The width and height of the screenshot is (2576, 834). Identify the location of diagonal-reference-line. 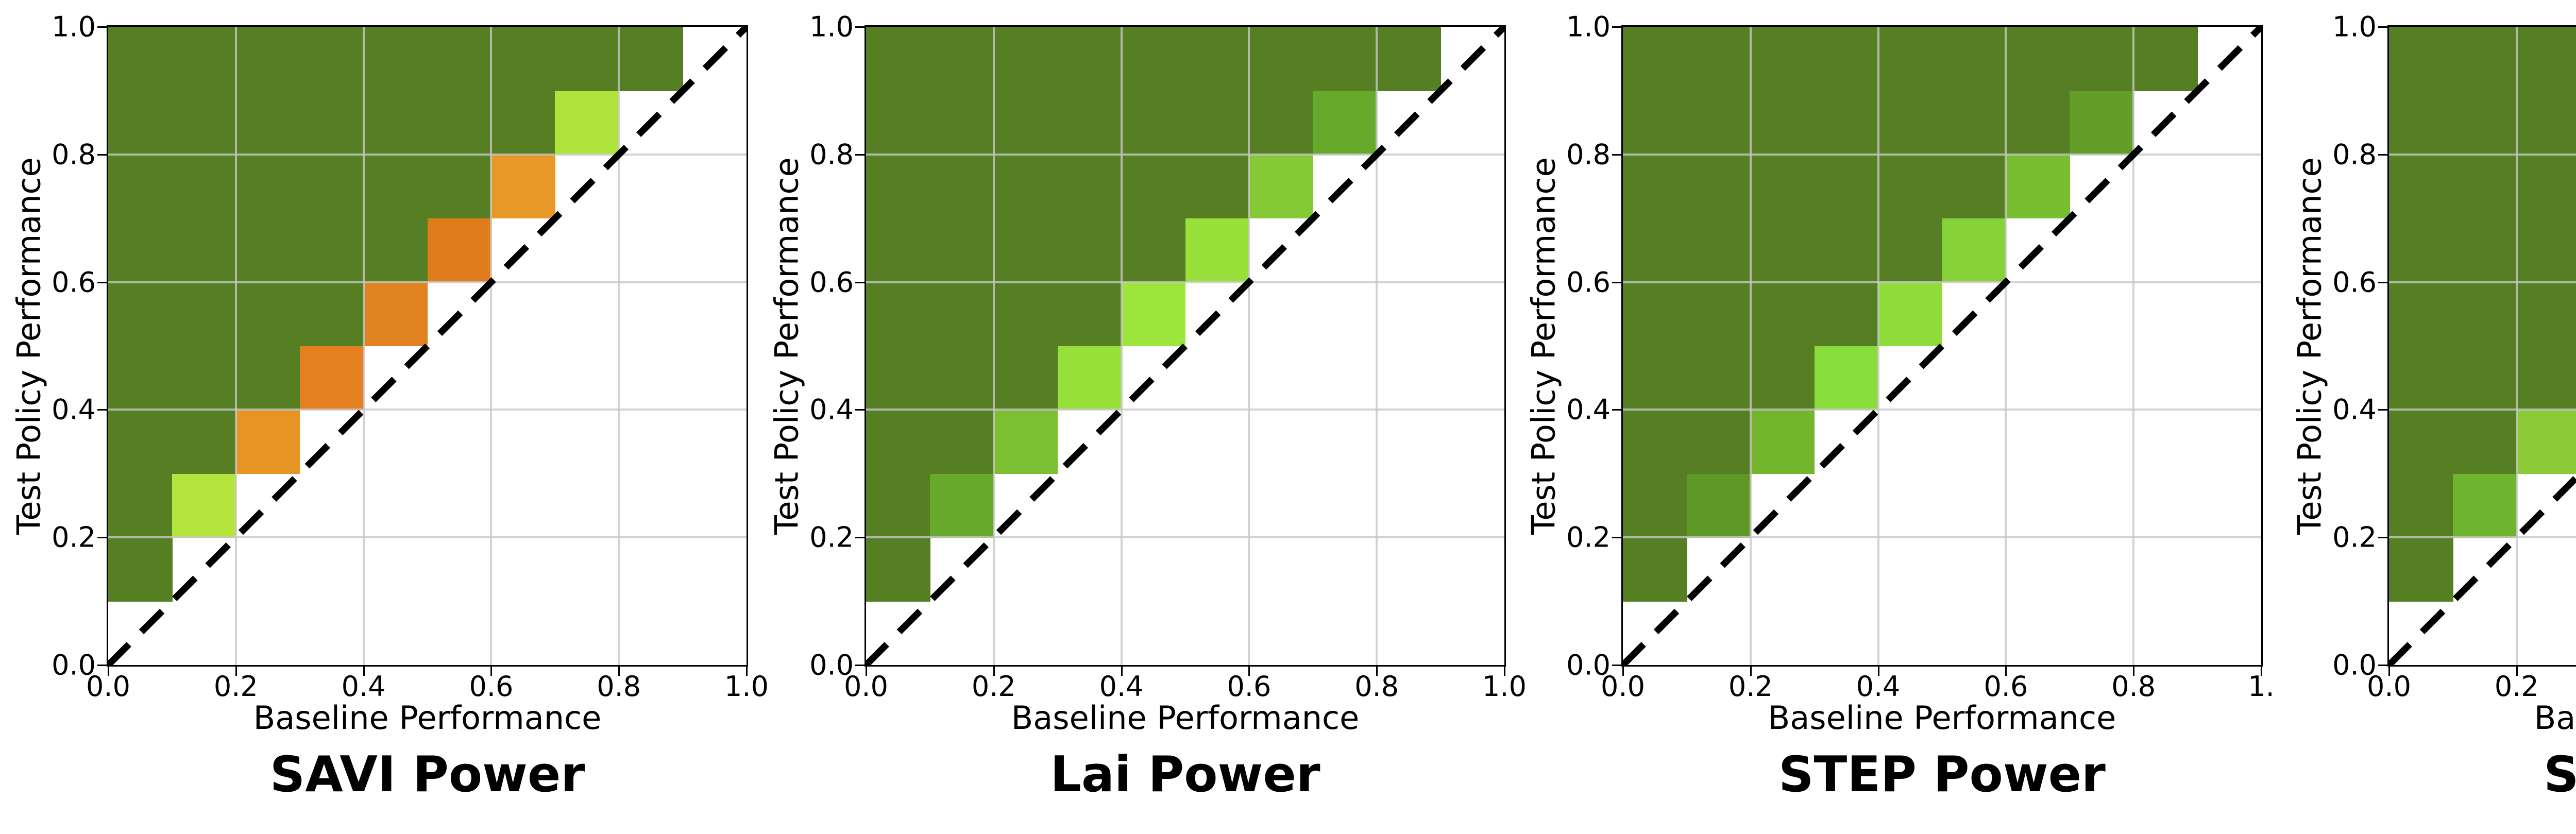
(2482, 569).